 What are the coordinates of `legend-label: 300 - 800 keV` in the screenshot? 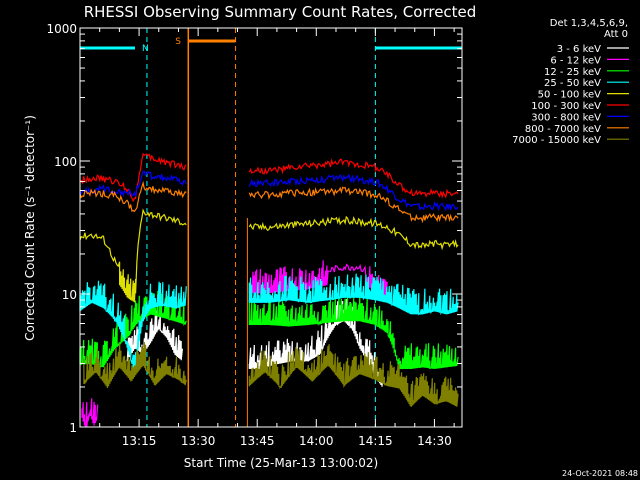 It's located at (566, 117).